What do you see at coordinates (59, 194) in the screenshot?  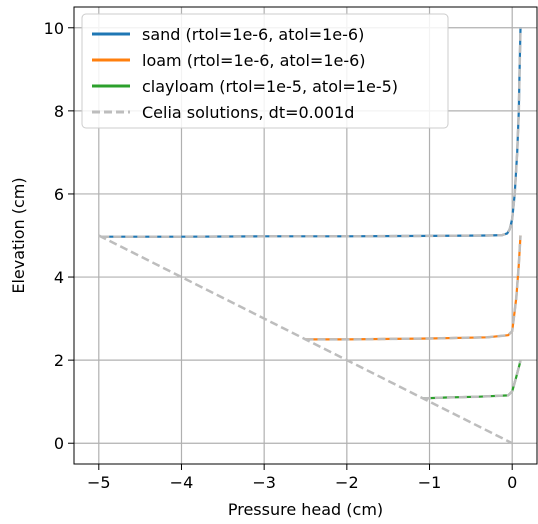 I see `y-tick-label: 6` at bounding box center [59, 194].